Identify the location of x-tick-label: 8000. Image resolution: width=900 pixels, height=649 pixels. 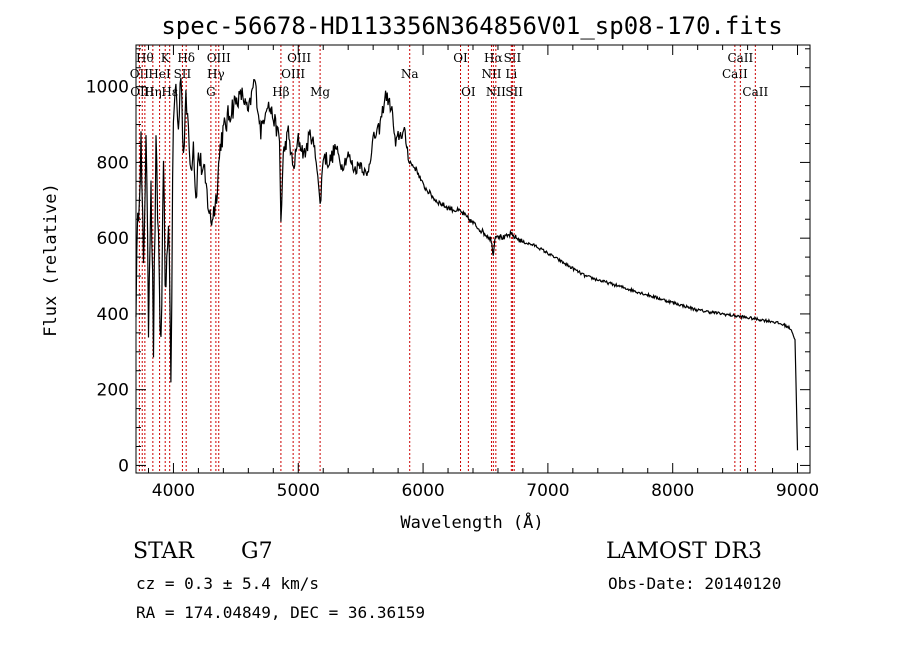
(672, 491).